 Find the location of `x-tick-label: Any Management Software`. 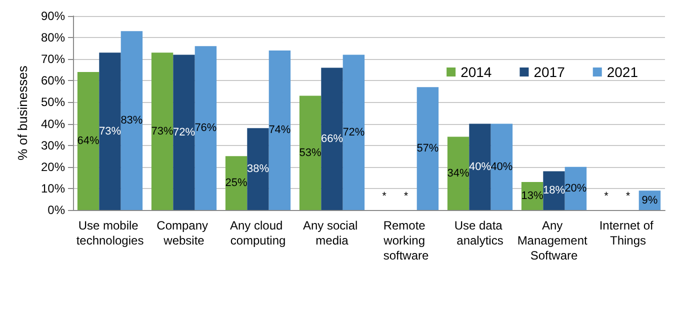

x-tick-label: Any Management Software is located at coordinates (554, 240).